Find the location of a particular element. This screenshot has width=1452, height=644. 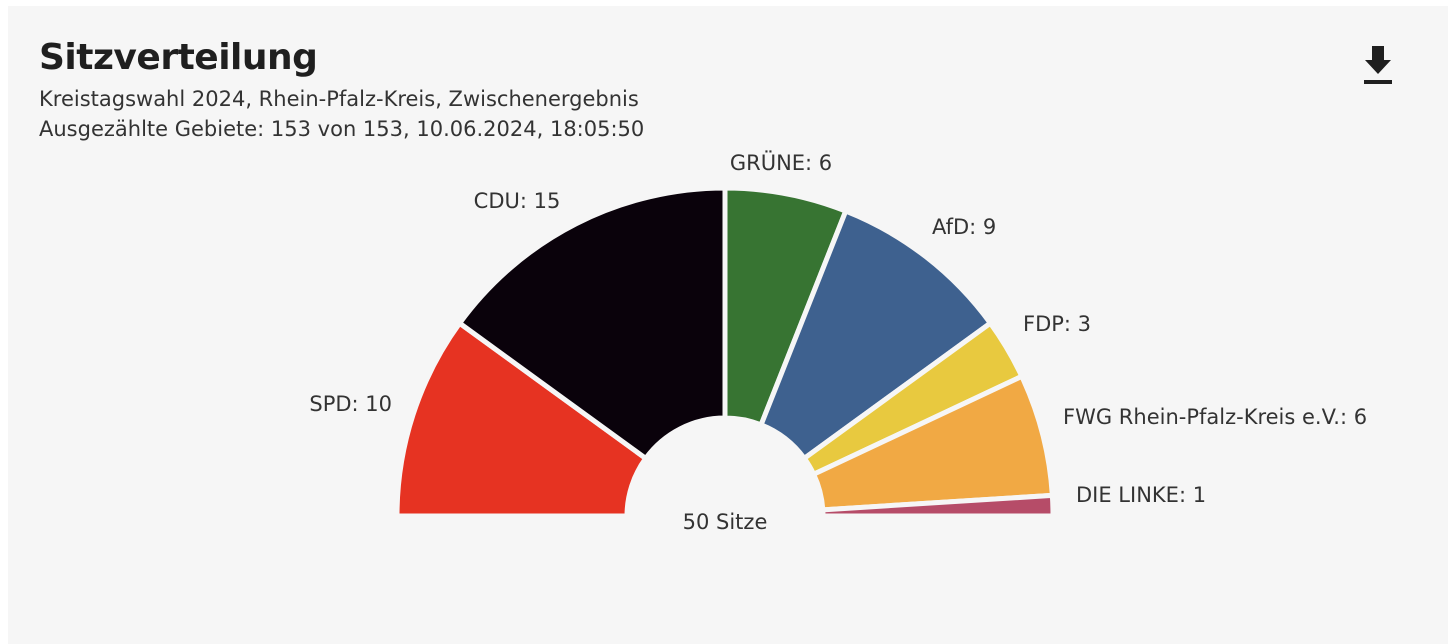

download-button is located at coordinates (1378, 65).